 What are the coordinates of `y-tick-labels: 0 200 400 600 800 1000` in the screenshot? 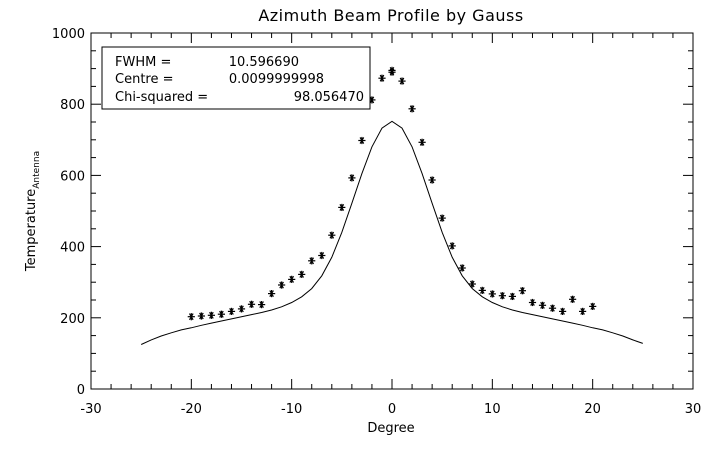 It's located at (68, 212).